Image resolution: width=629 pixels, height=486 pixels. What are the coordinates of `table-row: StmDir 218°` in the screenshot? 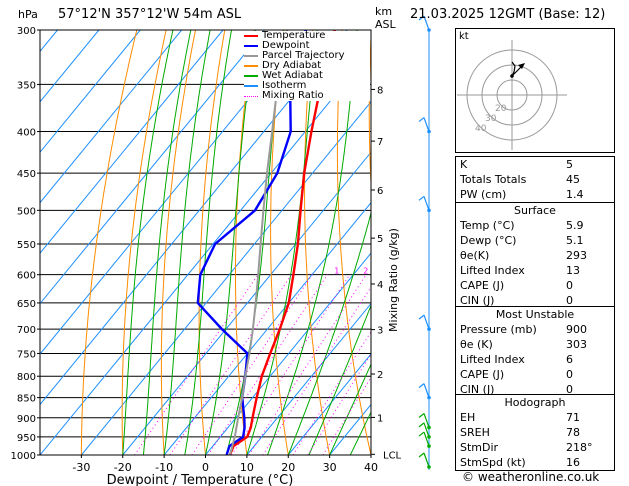 It's located at (535, 447).